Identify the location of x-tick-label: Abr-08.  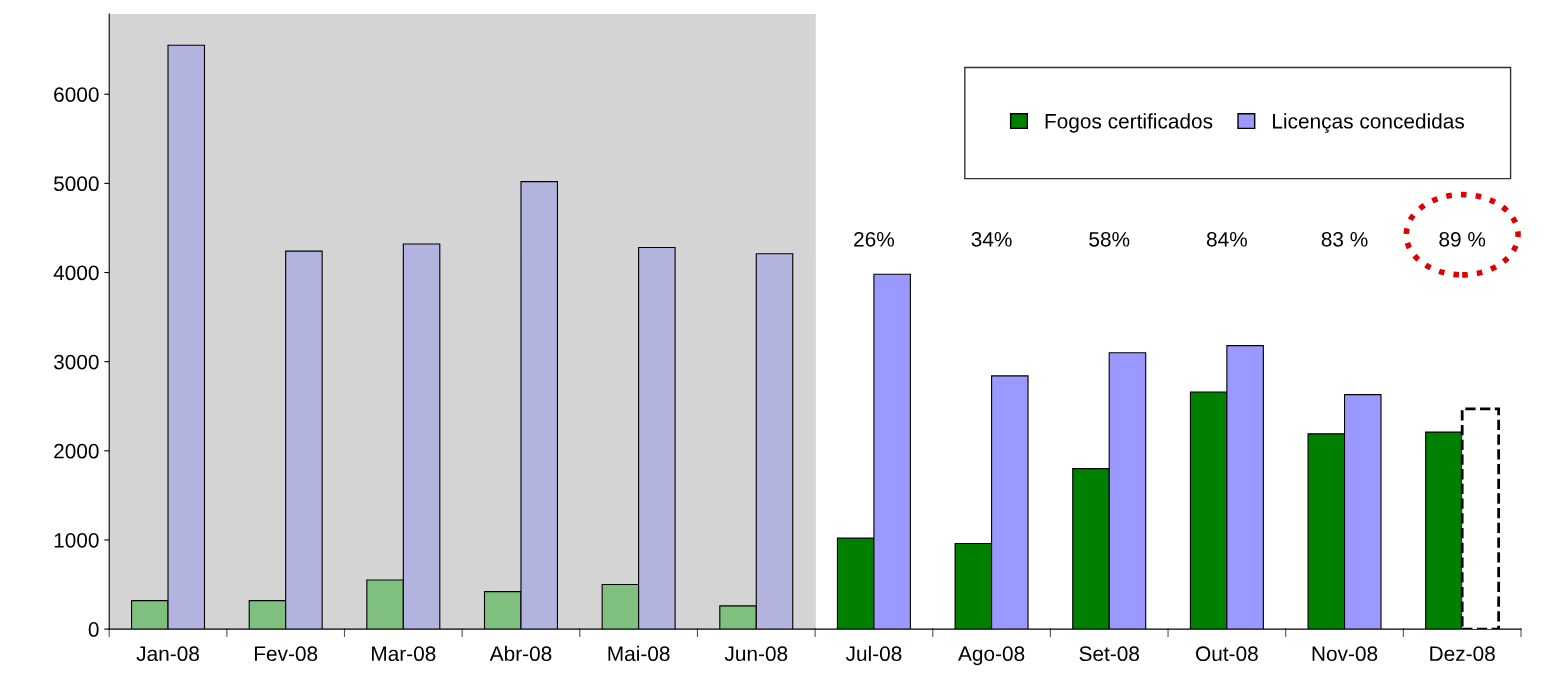
(520, 653).